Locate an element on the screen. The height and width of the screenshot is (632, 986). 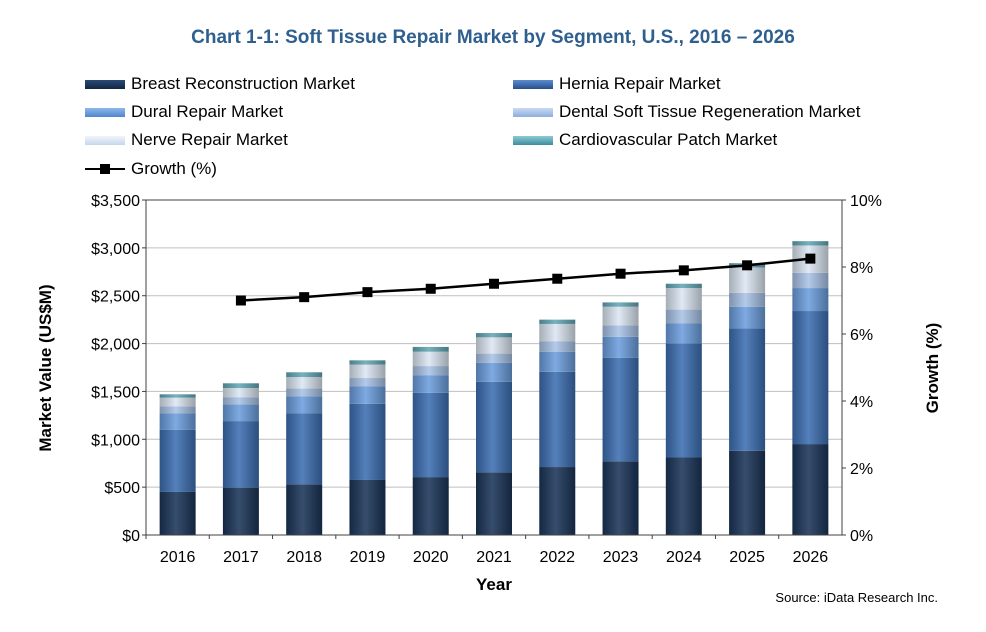
x-tick-label: 2018 is located at coordinates (304, 557).